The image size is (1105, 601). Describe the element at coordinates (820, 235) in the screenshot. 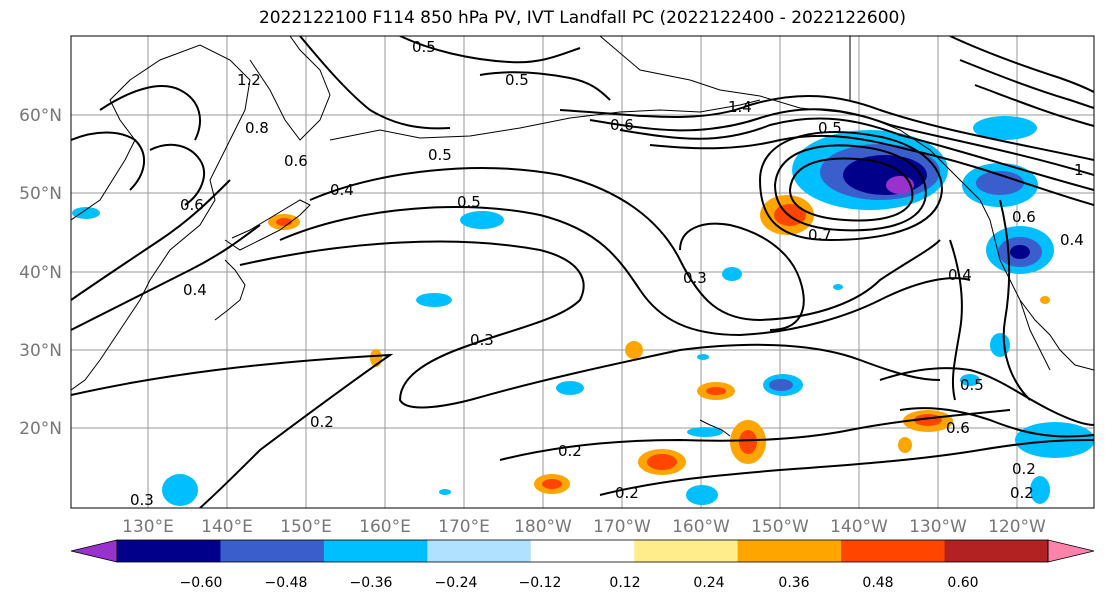

I see `contour-label: 0.7` at that location.